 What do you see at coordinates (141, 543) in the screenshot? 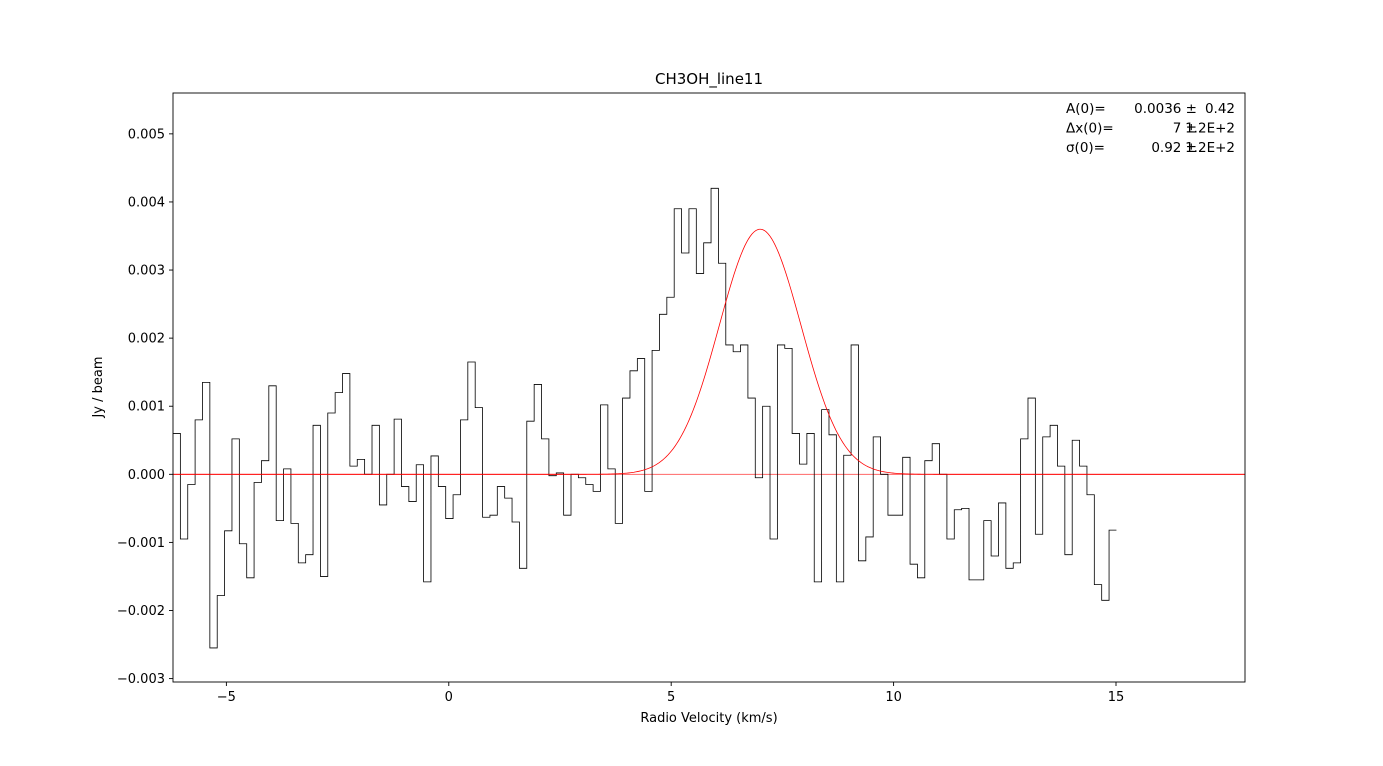
I see `y-tick-label: −0.001` at bounding box center [141, 543].